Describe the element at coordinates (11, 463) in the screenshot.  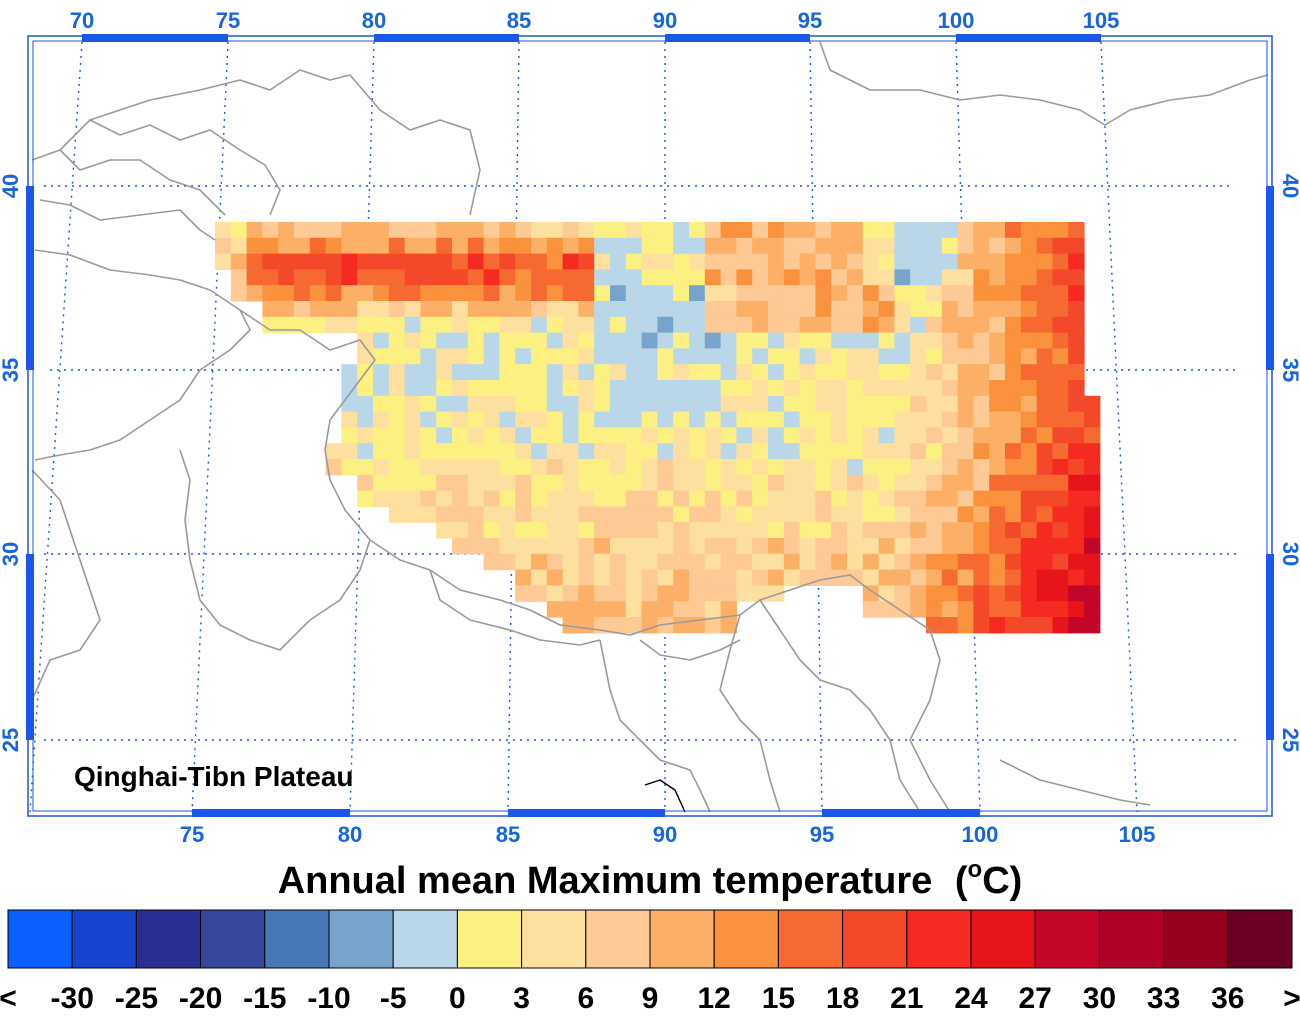
I see `lat-labels-left: 40 35 30 25` at that location.